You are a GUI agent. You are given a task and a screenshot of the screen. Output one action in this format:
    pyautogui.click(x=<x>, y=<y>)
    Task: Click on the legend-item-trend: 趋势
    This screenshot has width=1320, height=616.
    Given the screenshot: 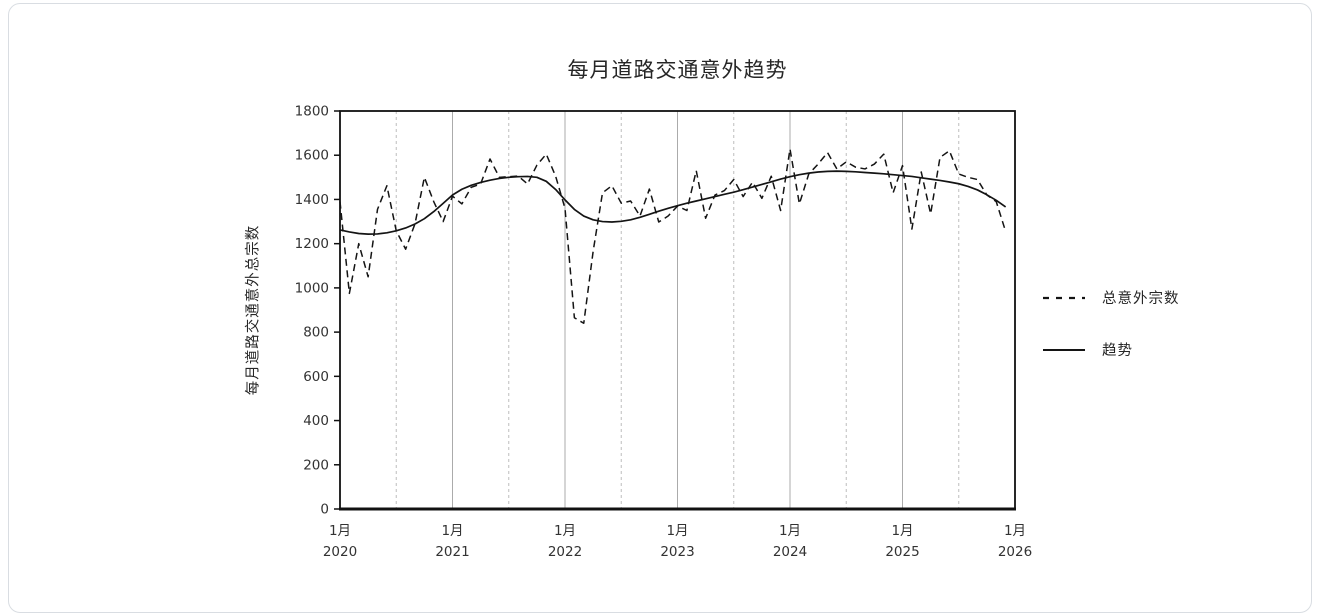 What is the action you would take?
    pyautogui.click(x=1111, y=349)
    